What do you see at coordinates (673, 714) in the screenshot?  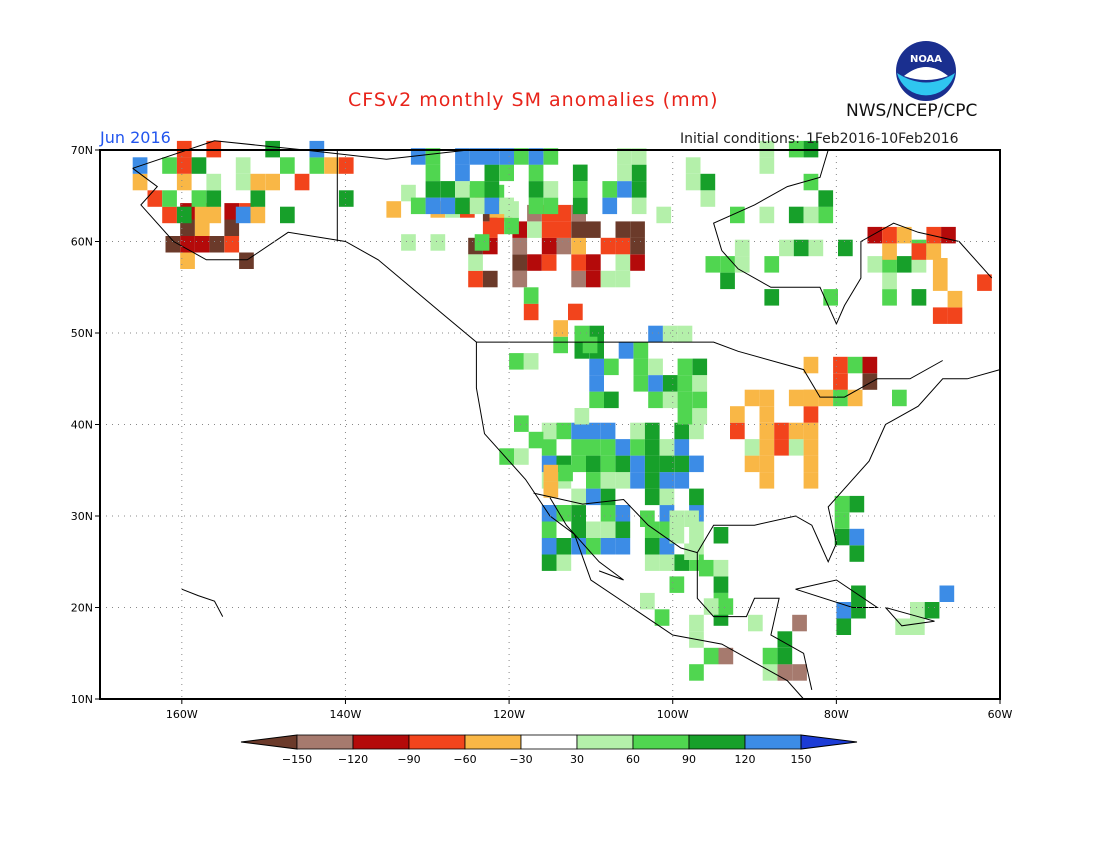 I see `lon-tick-label: 100W` at bounding box center [673, 714].